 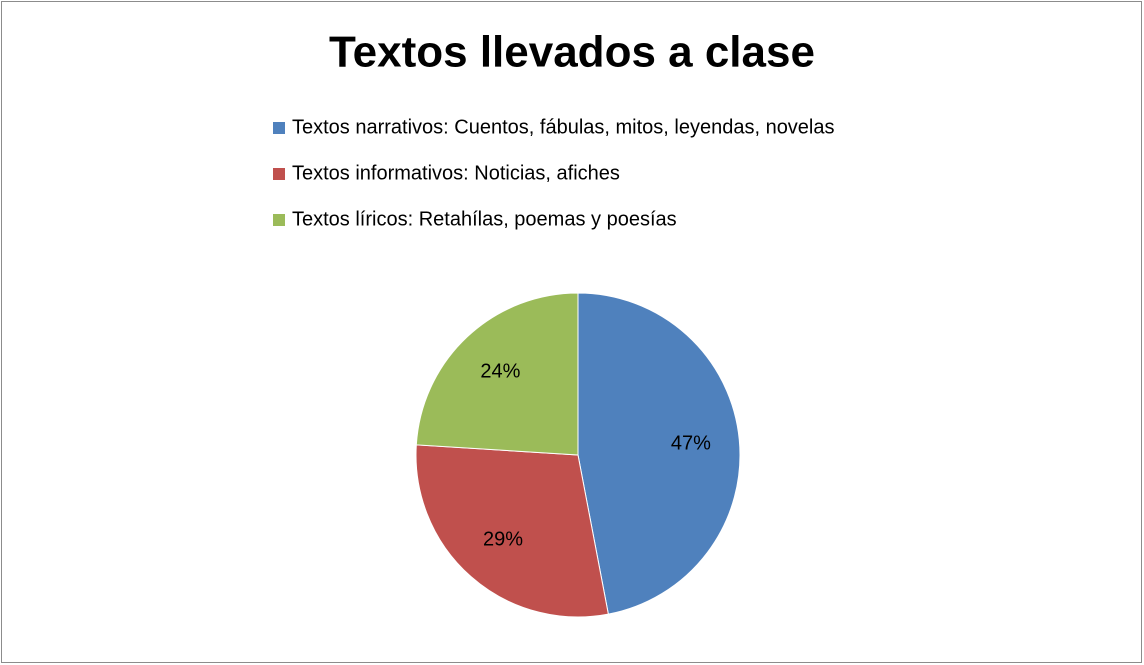 What do you see at coordinates (500, 372) in the screenshot?
I see `data-label: 24%` at bounding box center [500, 372].